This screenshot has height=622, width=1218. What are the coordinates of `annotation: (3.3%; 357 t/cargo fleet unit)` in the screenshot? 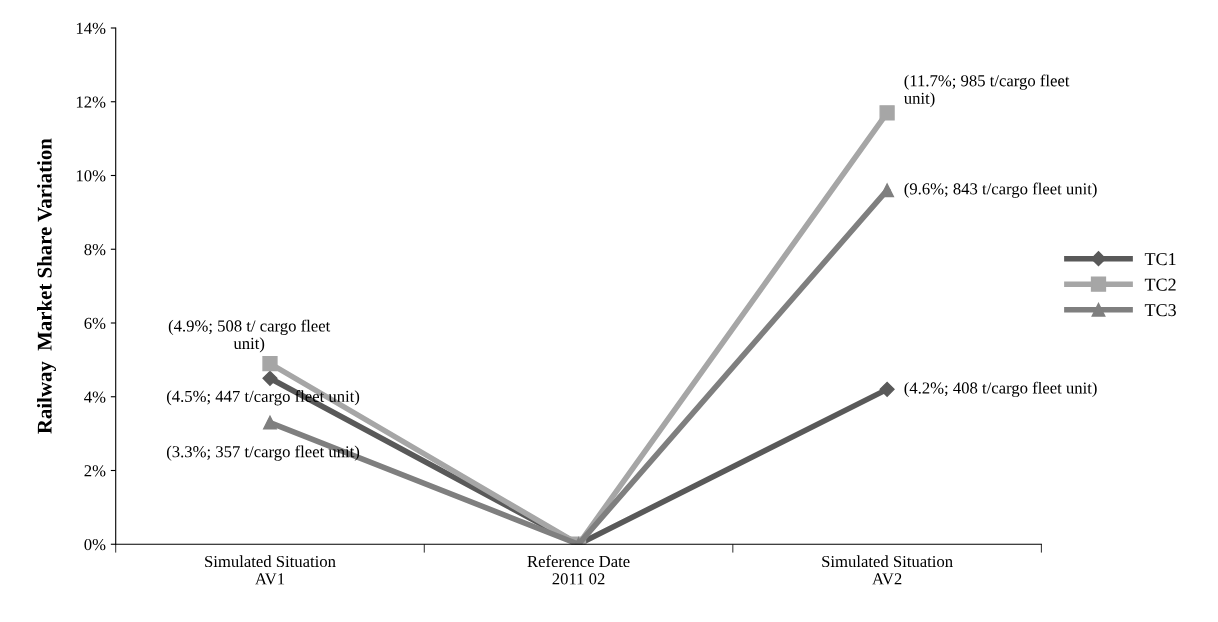 It's located at (263, 453).